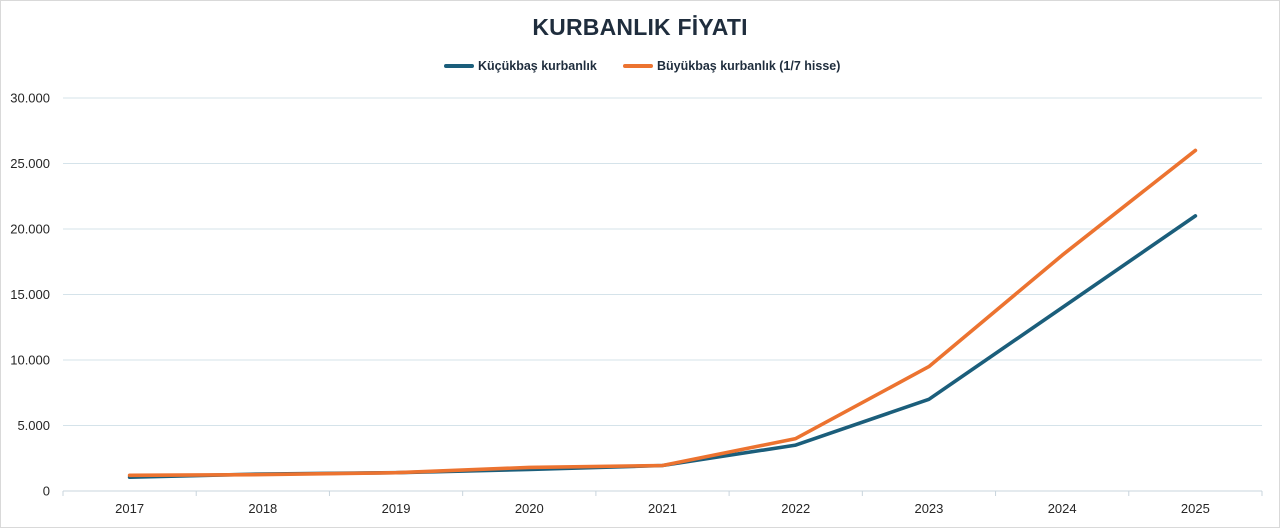 This screenshot has height=528, width=1280. I want to click on y-tick-label-3: 15.000, so click(30, 294).